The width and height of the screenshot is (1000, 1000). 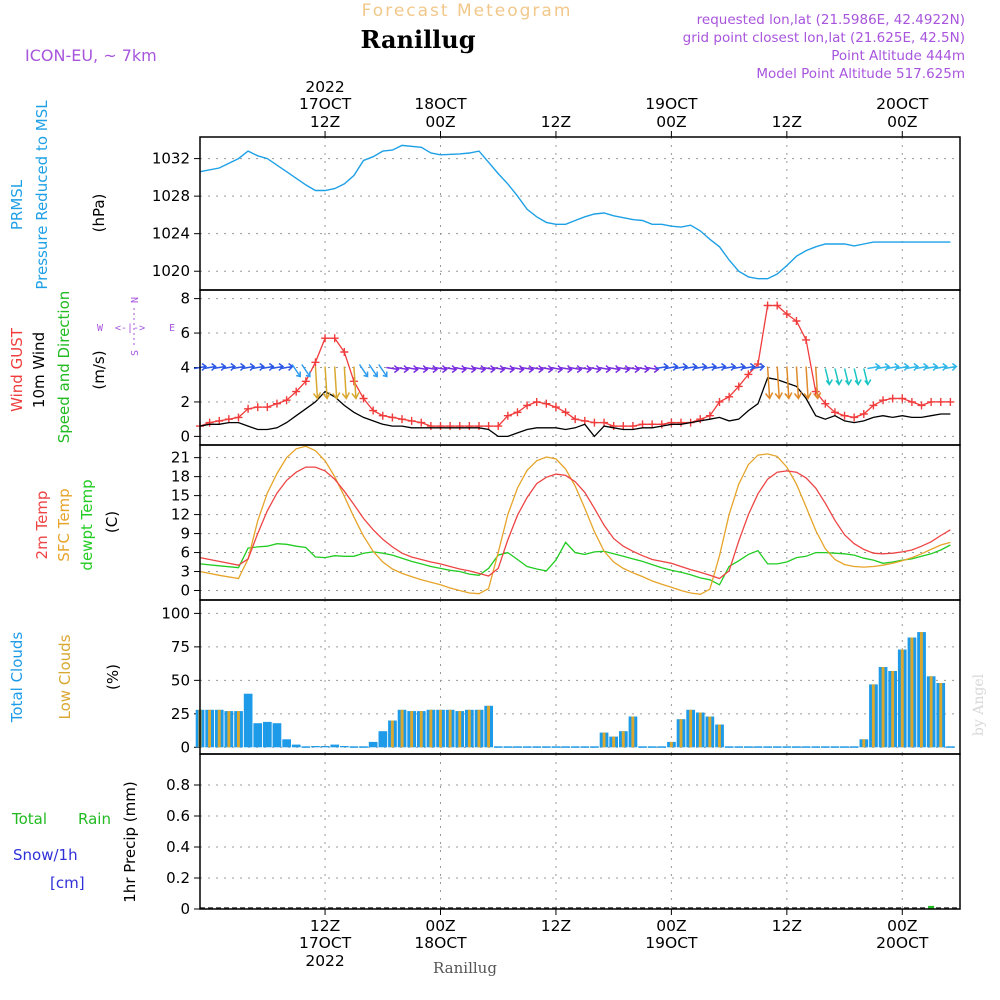 What do you see at coordinates (902, 943) in the screenshot?
I see `bottom-time-label: 20OCT` at bounding box center [902, 943].